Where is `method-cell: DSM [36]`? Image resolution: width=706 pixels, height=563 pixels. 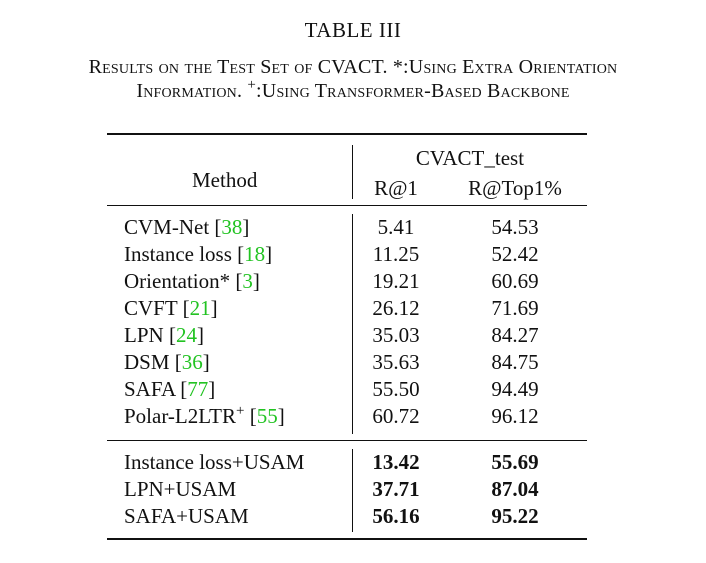 method-cell: DSM [36] is located at coordinates (167, 362).